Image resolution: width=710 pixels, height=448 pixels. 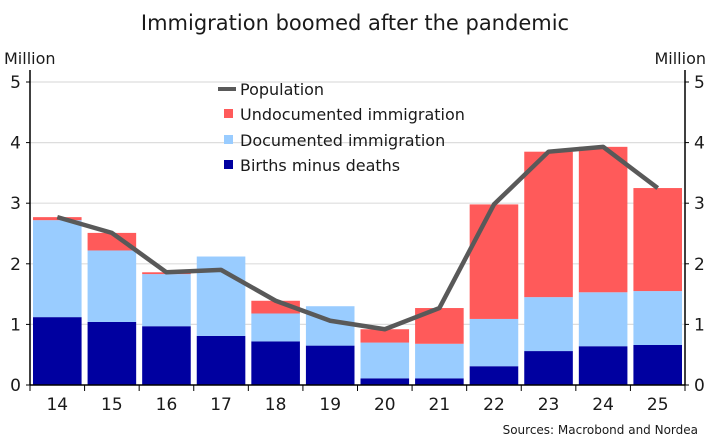 What do you see at coordinates (352, 114) in the screenshot?
I see `legend-label-undocumented: Undocumented immigration` at bounding box center [352, 114].